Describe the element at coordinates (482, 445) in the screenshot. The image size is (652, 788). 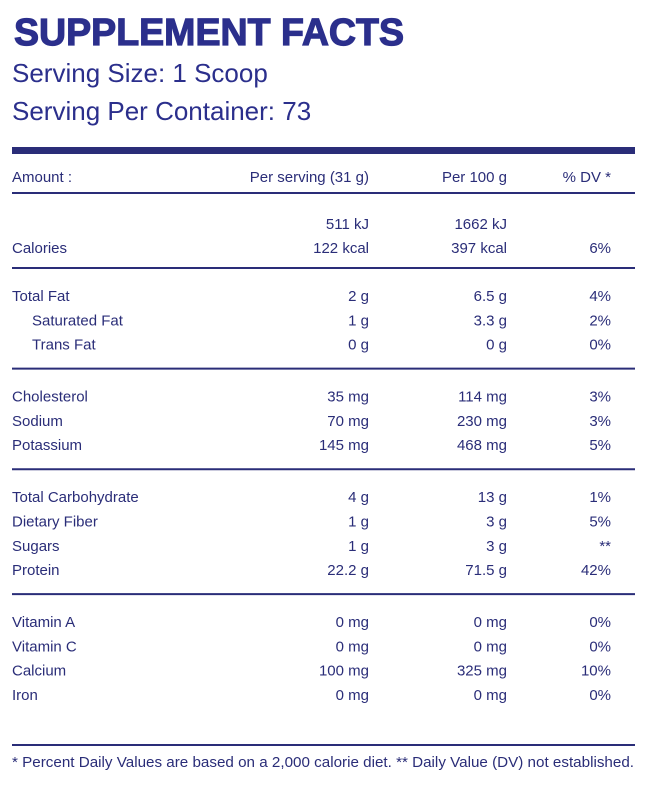
I see `cell: 468 mg` at that location.